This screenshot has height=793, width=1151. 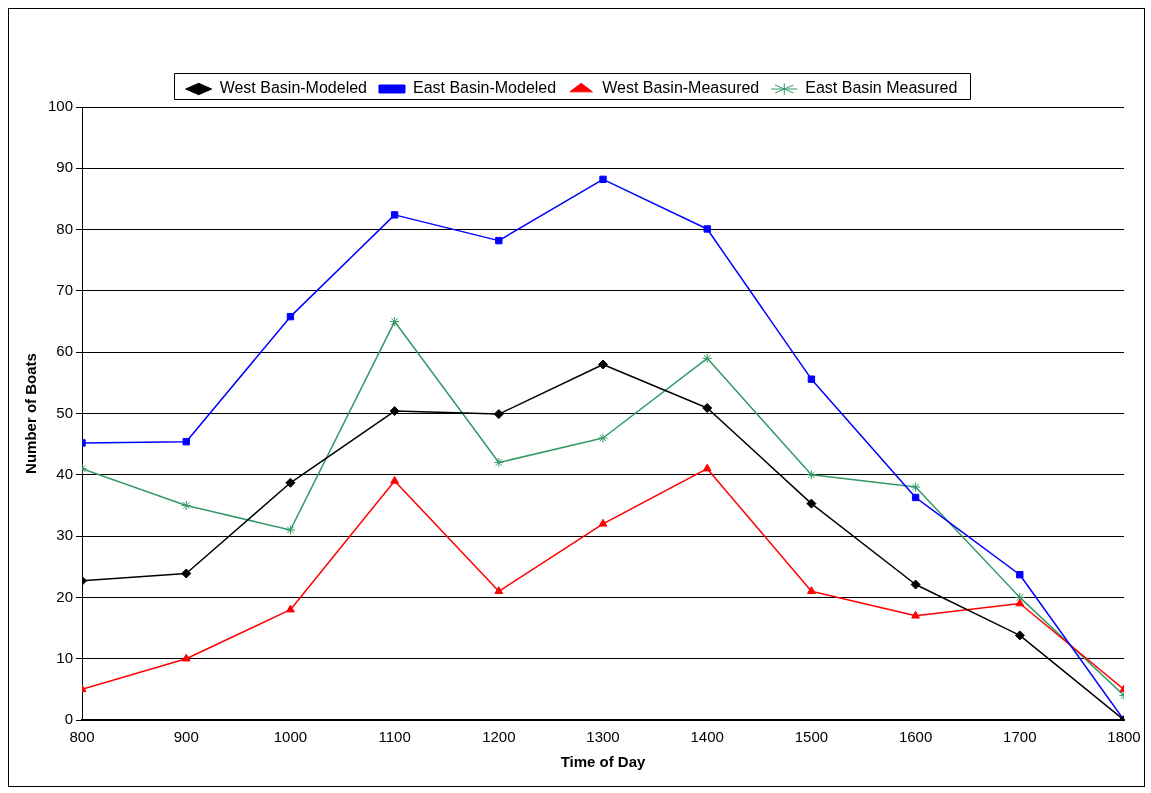 I want to click on legend-label: East Basin Measured, so click(x=881, y=88).